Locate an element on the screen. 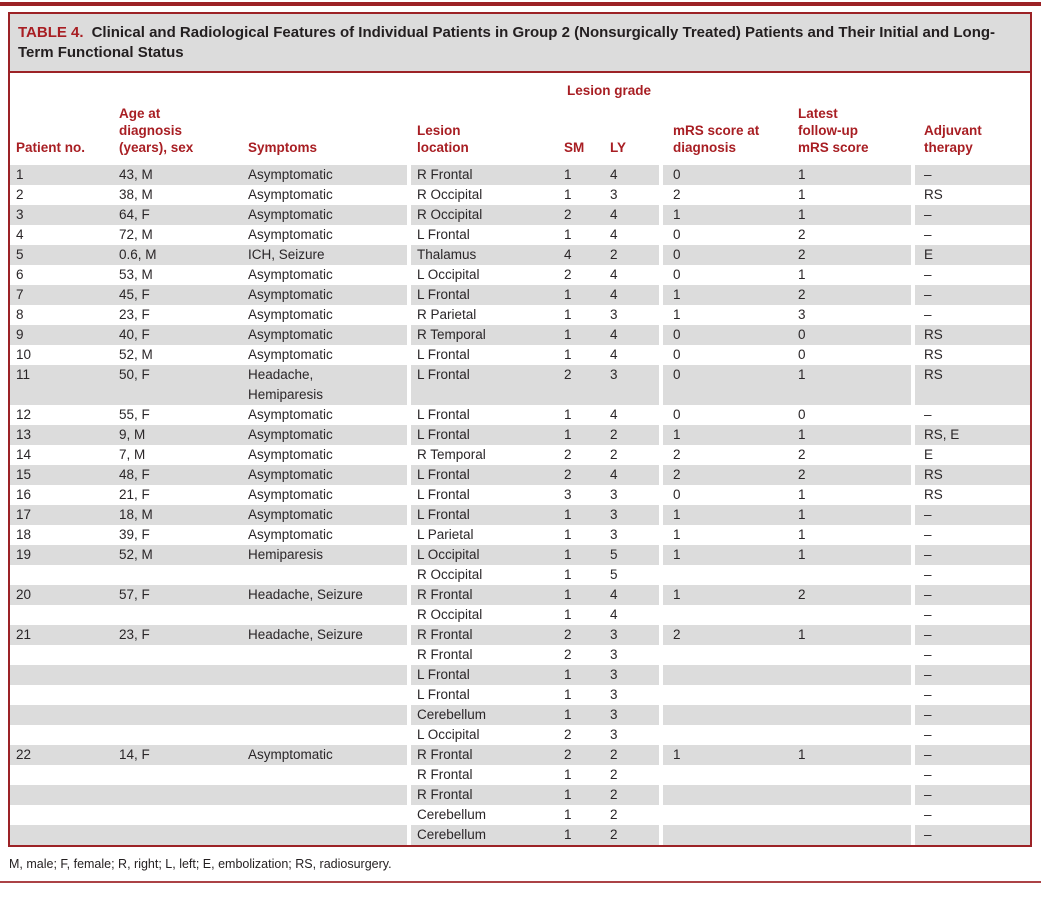  table-row: R Frontal 2 3 – is located at coordinates (520, 655).